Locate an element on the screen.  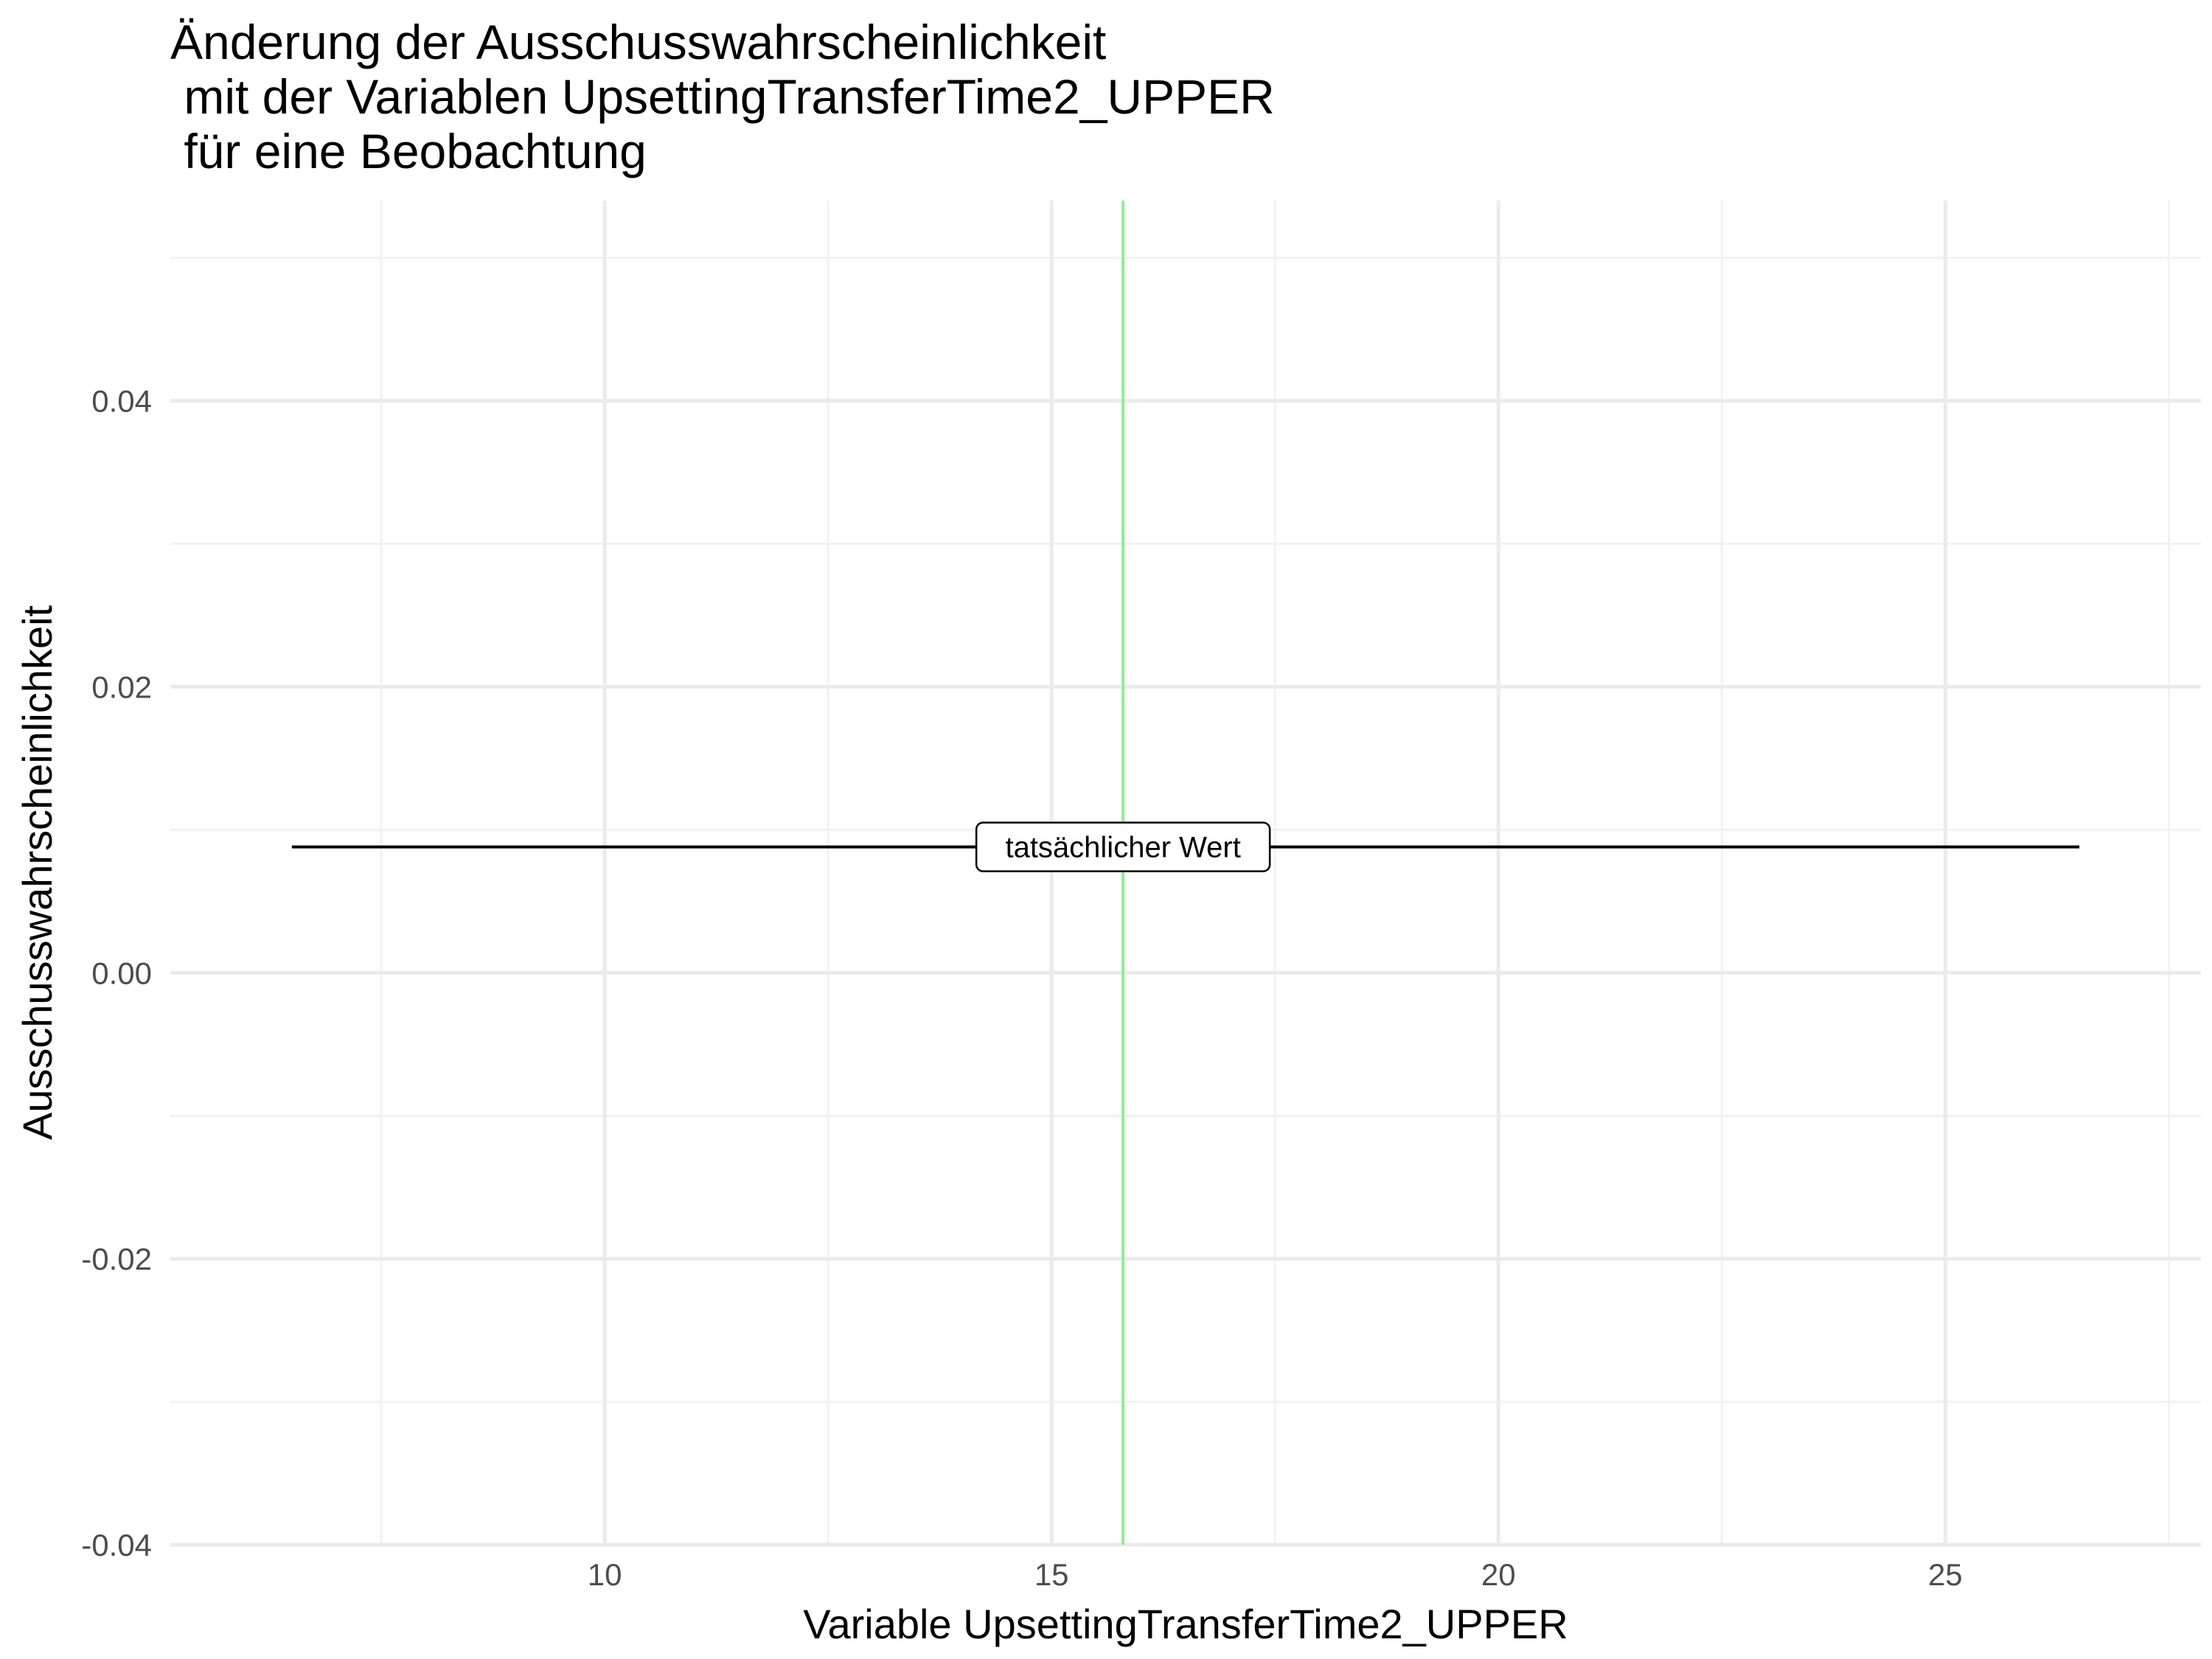
x-tick-label: 10 is located at coordinates (605, 1574).